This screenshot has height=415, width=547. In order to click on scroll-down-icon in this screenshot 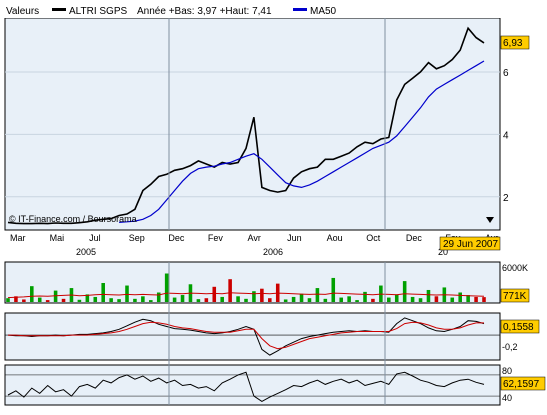, I will do `click(490, 220)`.